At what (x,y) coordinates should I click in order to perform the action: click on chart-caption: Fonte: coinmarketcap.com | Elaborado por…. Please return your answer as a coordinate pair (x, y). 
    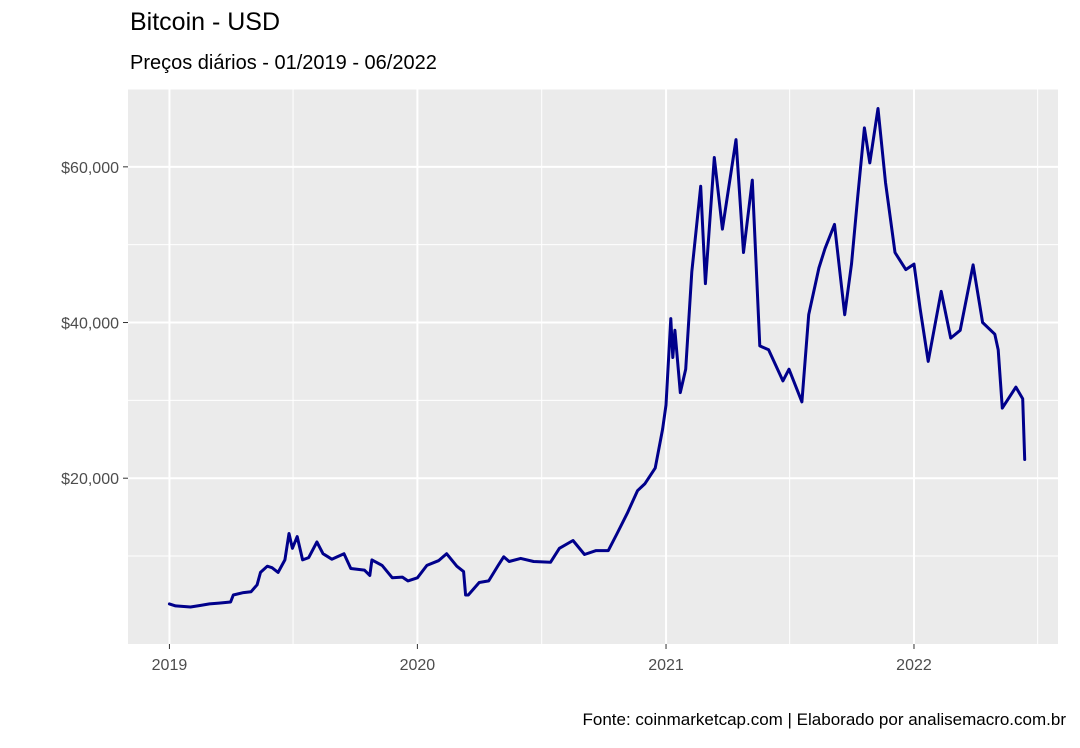
    Looking at the image, I should click on (824, 719).